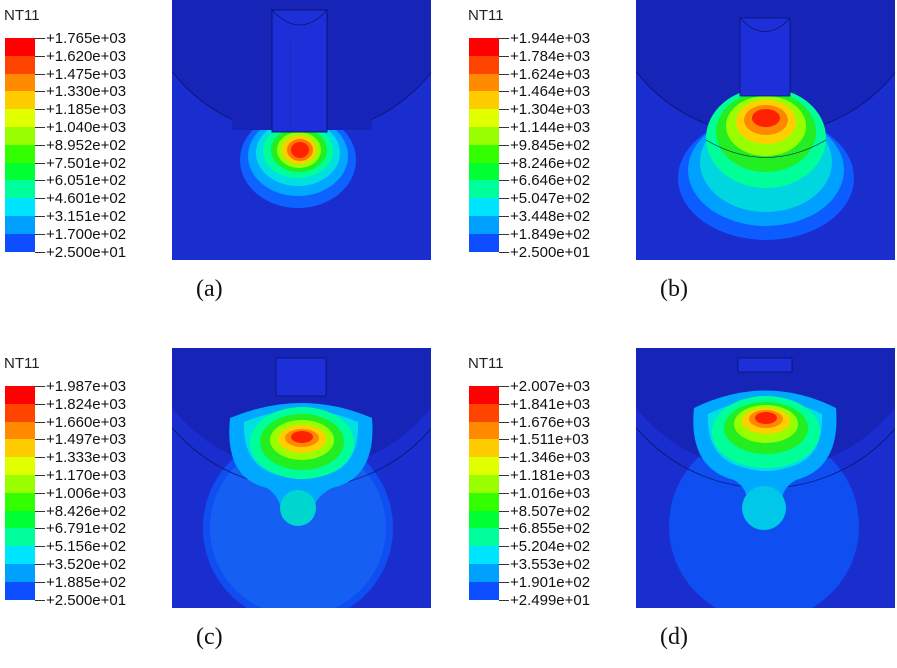 Image resolution: width=897 pixels, height=668 pixels. I want to click on legend-tick-label: +3.448e+02, so click(550, 216).